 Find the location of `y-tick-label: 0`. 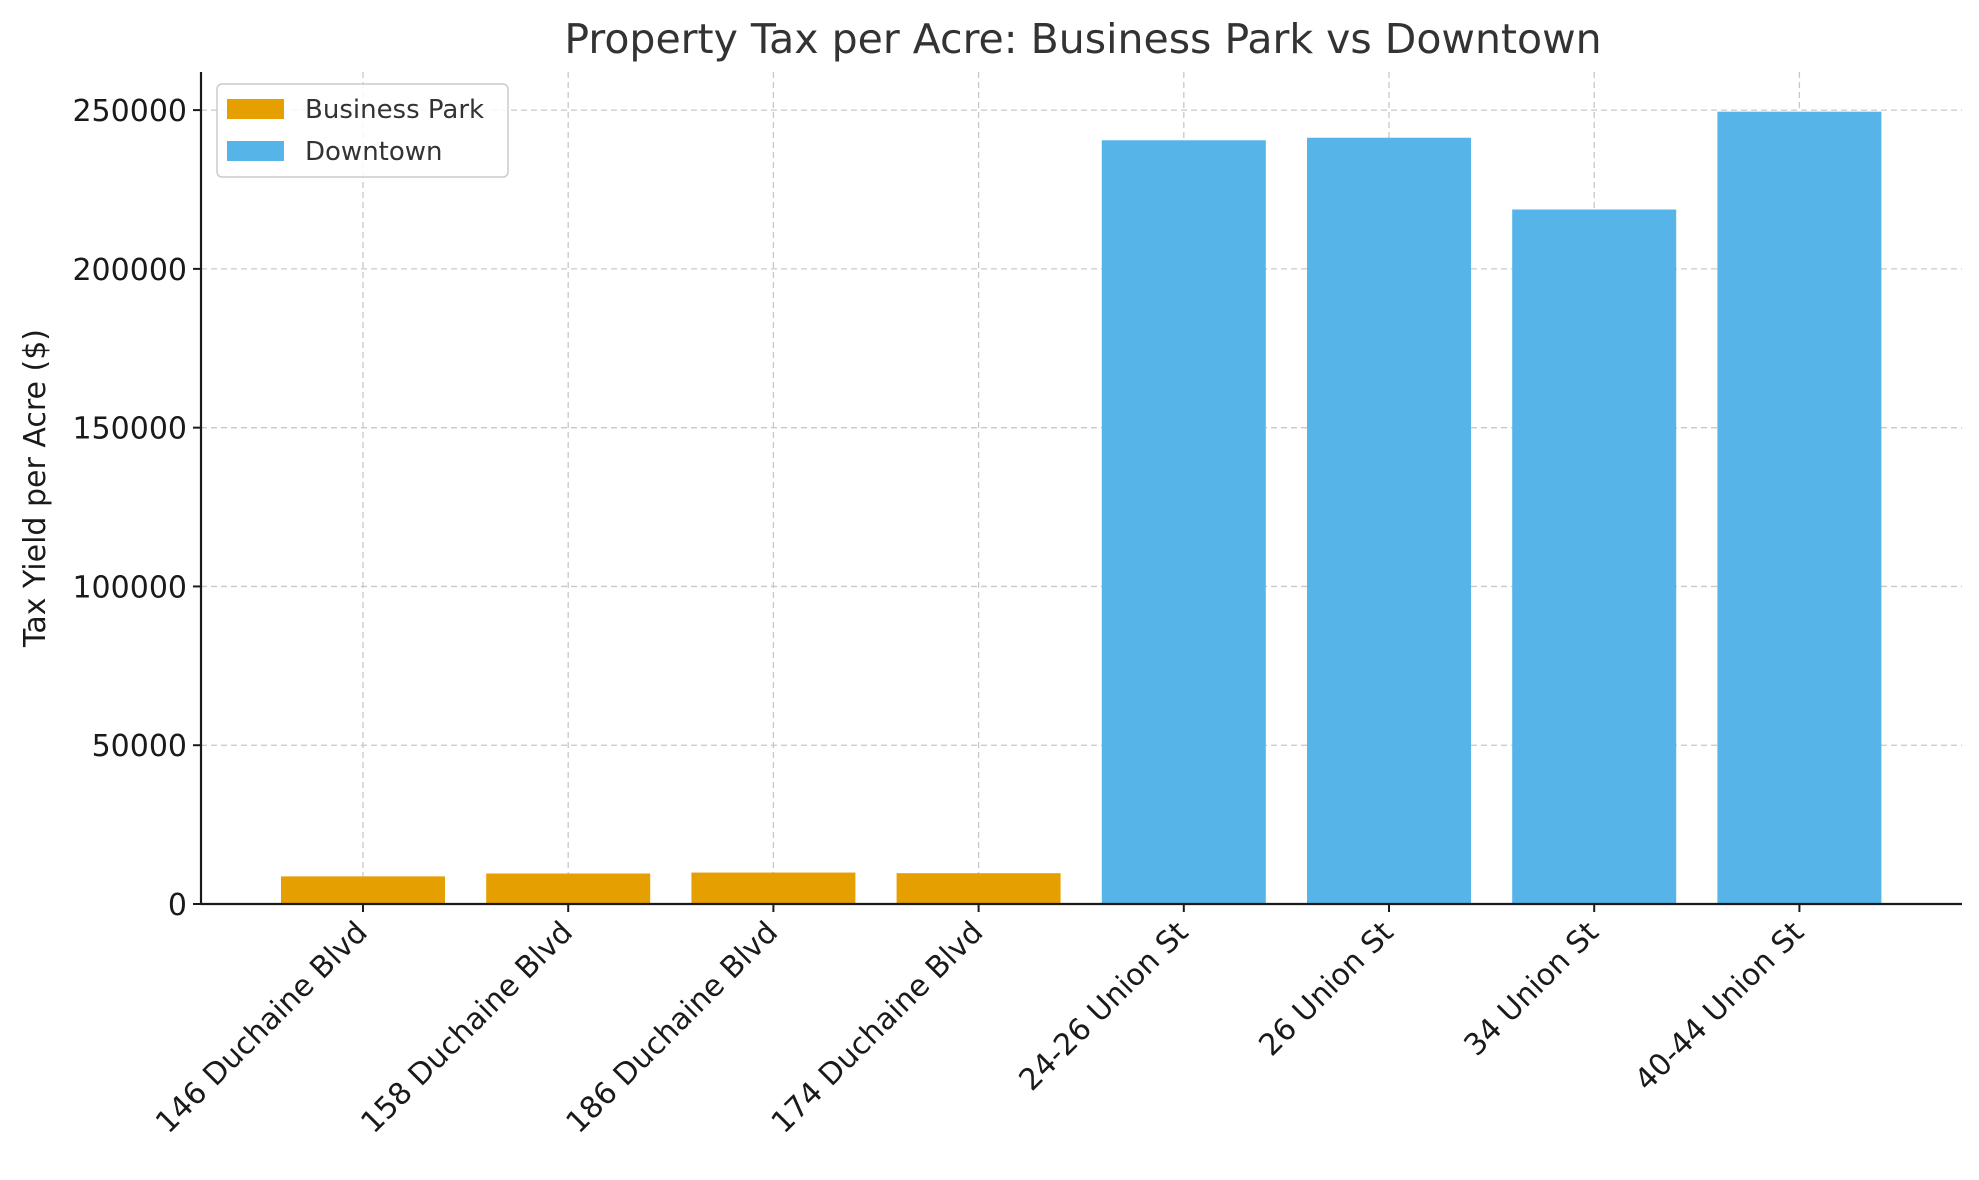

y-tick-label: 0 is located at coordinates (177, 905).